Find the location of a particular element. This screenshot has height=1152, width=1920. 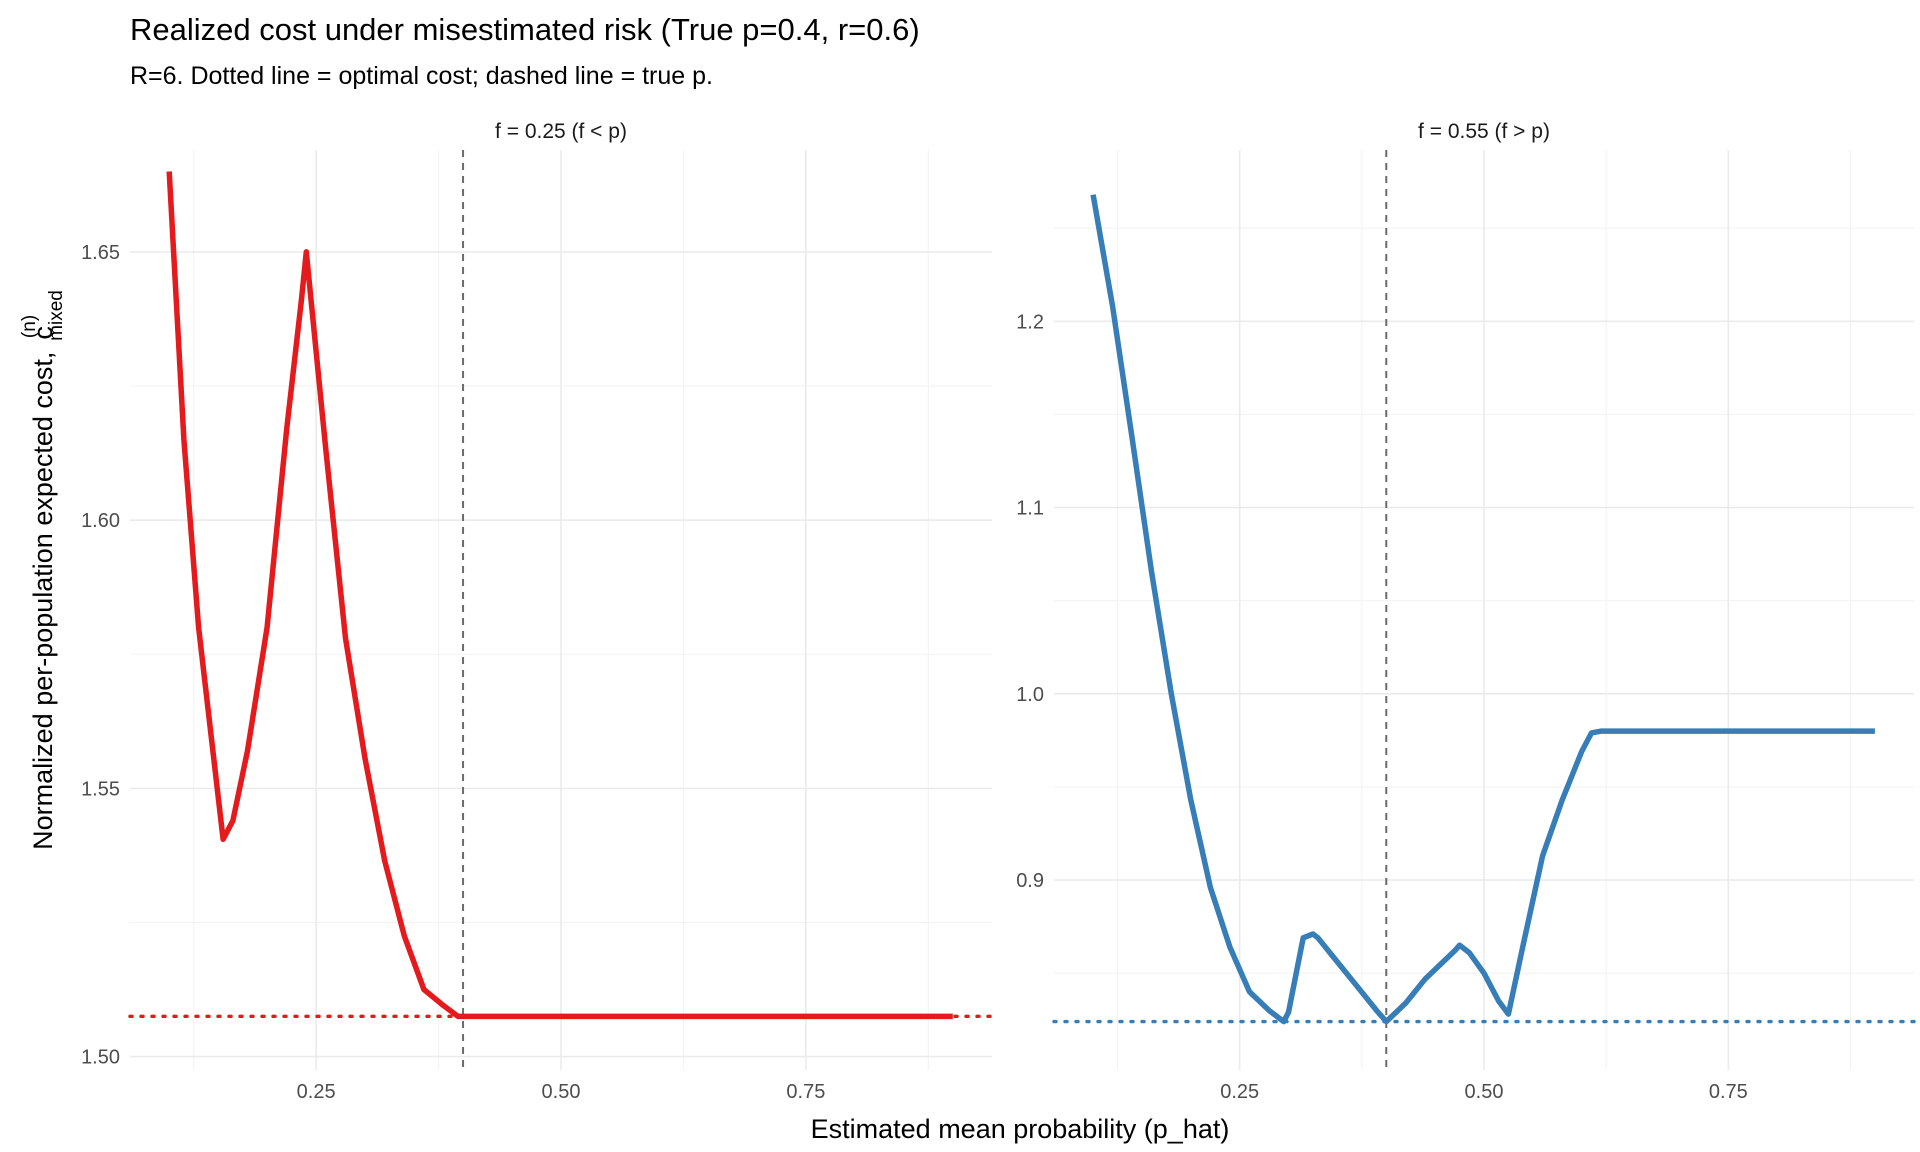

y-tick-label: 1.2 is located at coordinates (1030, 322).